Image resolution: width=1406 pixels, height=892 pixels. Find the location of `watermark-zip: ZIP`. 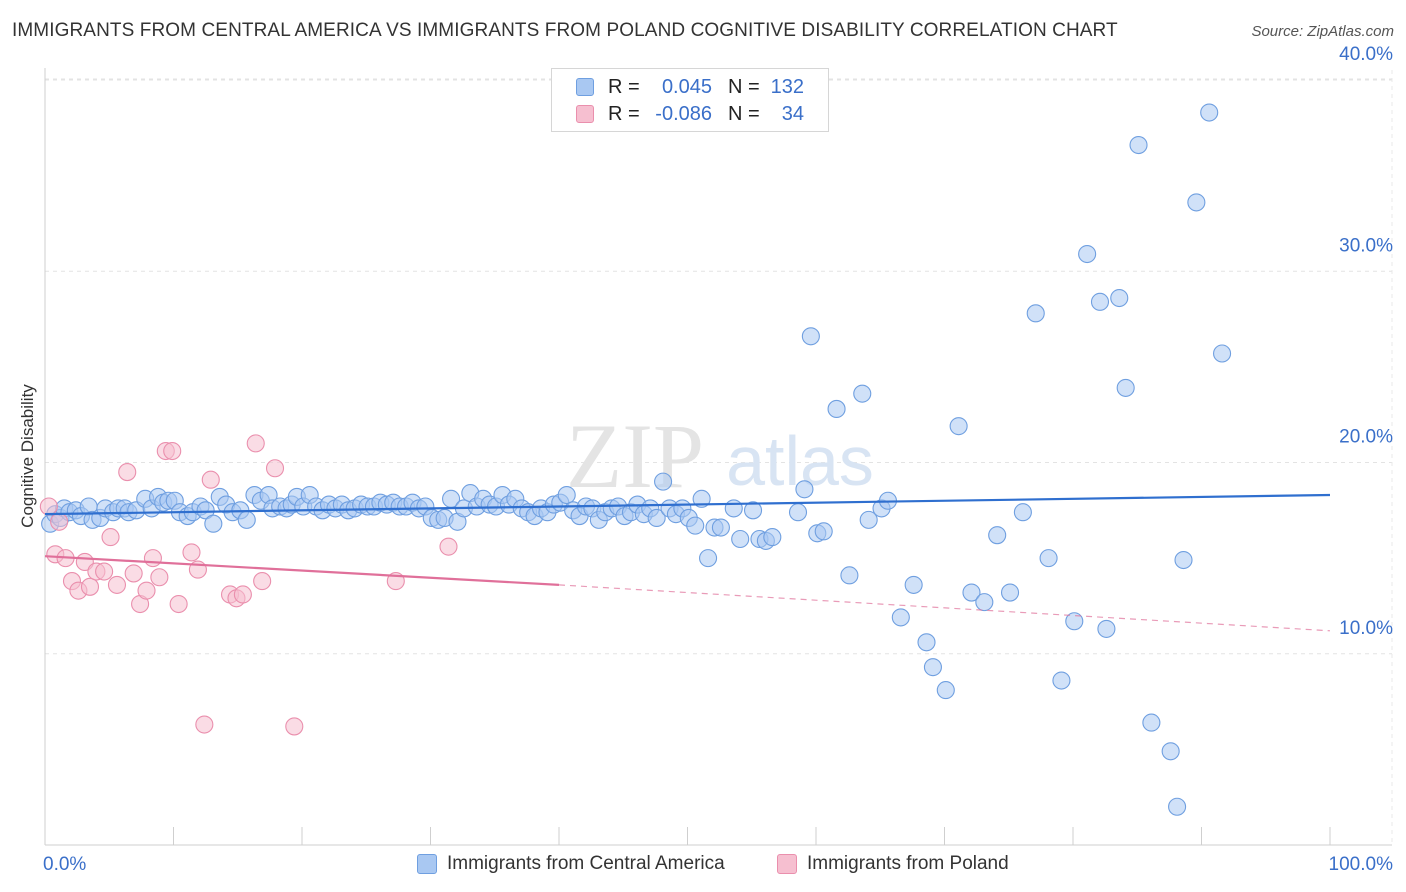

watermark-zip: ZIP is located at coordinates (635, 456).